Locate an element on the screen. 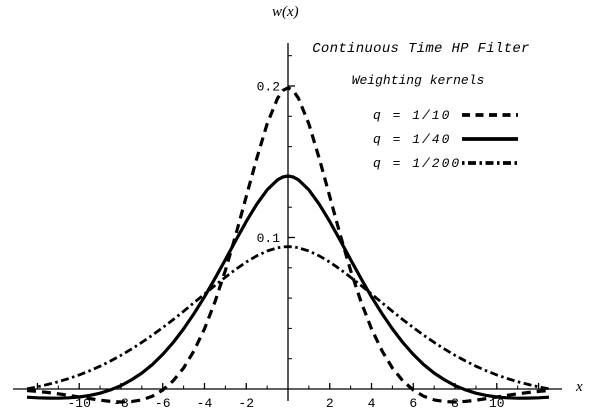 This screenshot has width=600, height=418. x-tick-label: 10 is located at coordinates (497, 403).